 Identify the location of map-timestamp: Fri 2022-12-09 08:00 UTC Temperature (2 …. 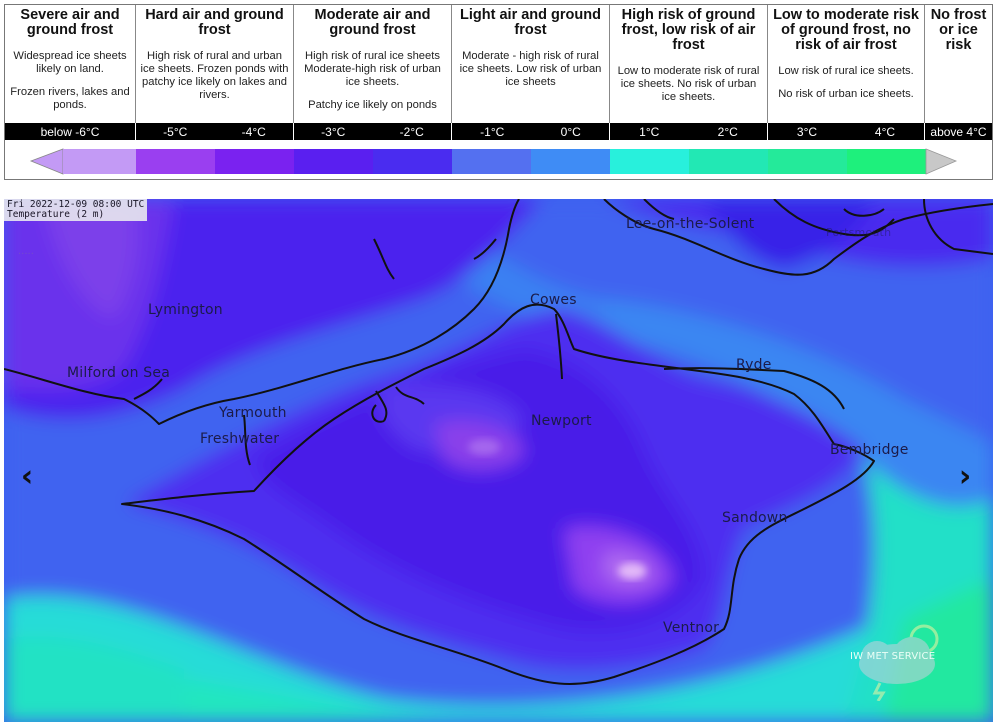
(76, 210).